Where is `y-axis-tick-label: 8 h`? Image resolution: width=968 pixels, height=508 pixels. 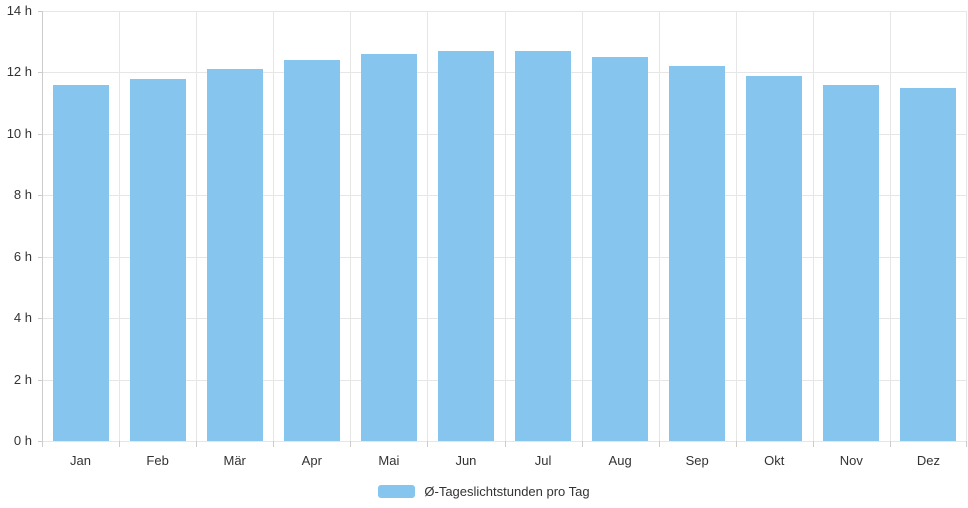
y-axis-tick-label: 8 h is located at coordinates (22, 195).